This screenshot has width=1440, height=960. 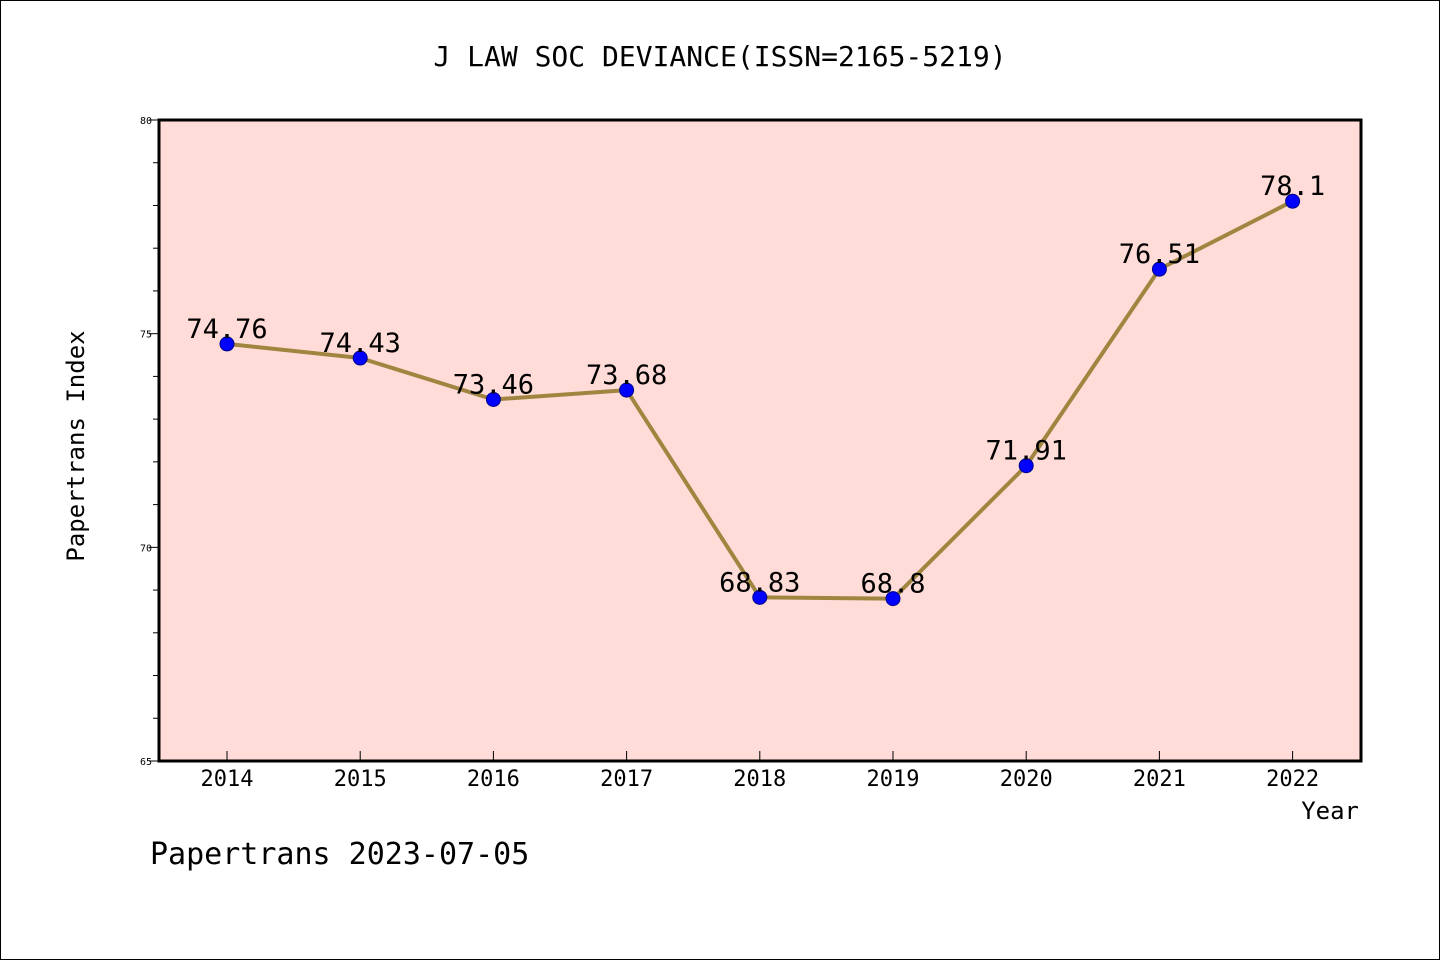 I want to click on y-tick-label: 75, so click(x=146, y=335).